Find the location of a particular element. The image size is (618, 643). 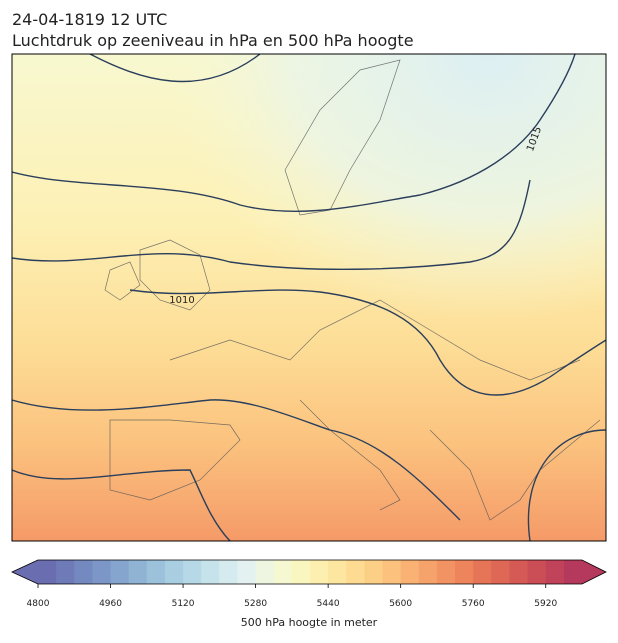

contour-label: 1010 is located at coordinates (181, 300).